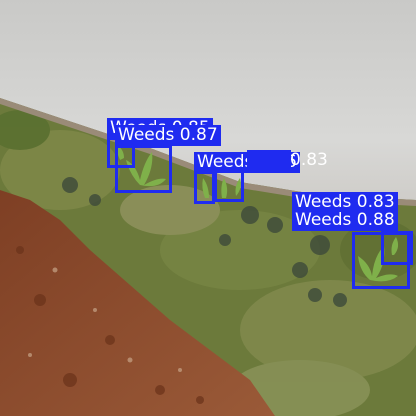 This screenshot has width=416, height=416. What do you see at coordinates (198, 135) in the screenshot?
I see `detection-score: 0.87` at bounding box center [198, 135].